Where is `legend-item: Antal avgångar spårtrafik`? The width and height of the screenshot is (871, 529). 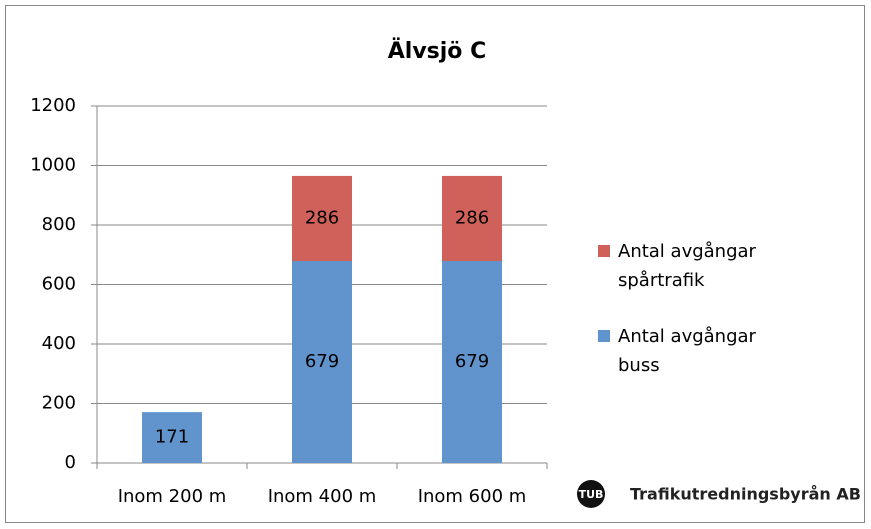
legend-item: Antal avgångar spårtrafik is located at coordinates (700, 266).